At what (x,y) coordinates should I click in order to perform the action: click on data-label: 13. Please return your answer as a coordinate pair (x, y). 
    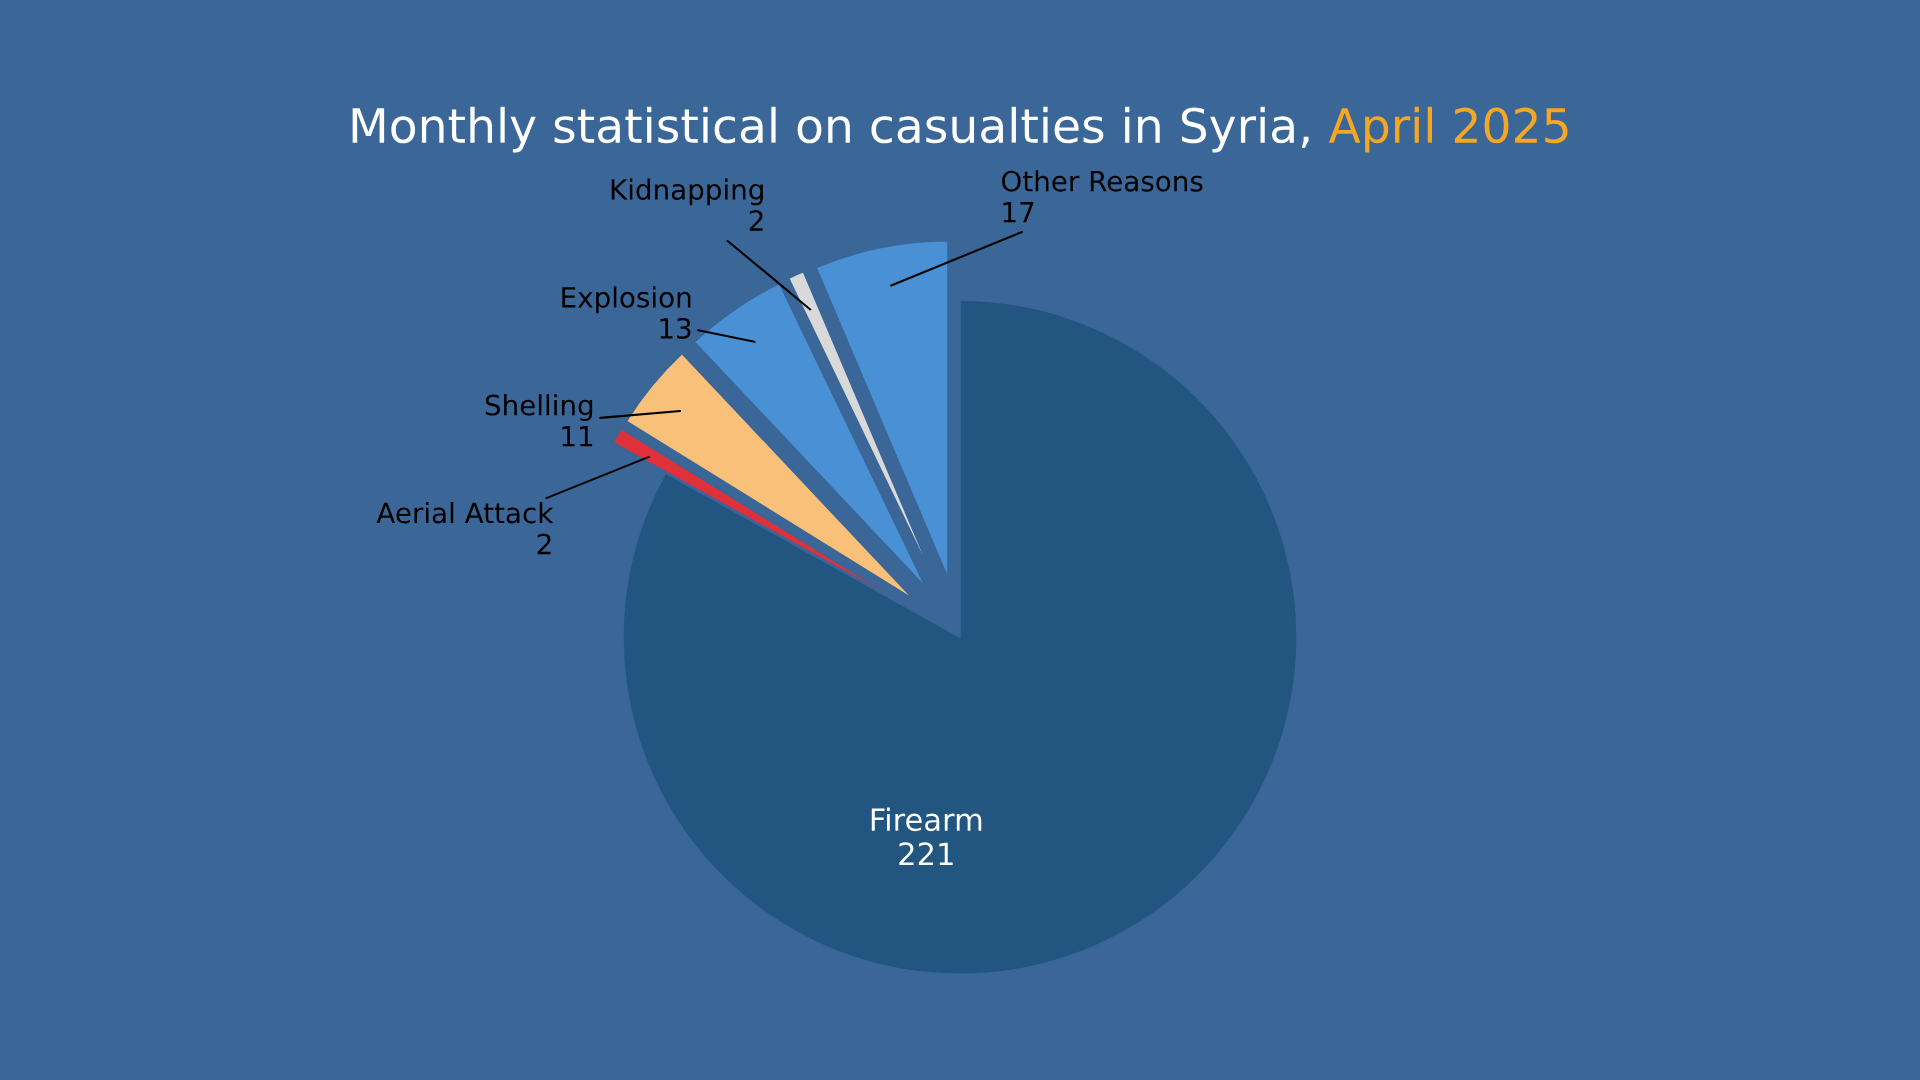
    Looking at the image, I should click on (675, 328).